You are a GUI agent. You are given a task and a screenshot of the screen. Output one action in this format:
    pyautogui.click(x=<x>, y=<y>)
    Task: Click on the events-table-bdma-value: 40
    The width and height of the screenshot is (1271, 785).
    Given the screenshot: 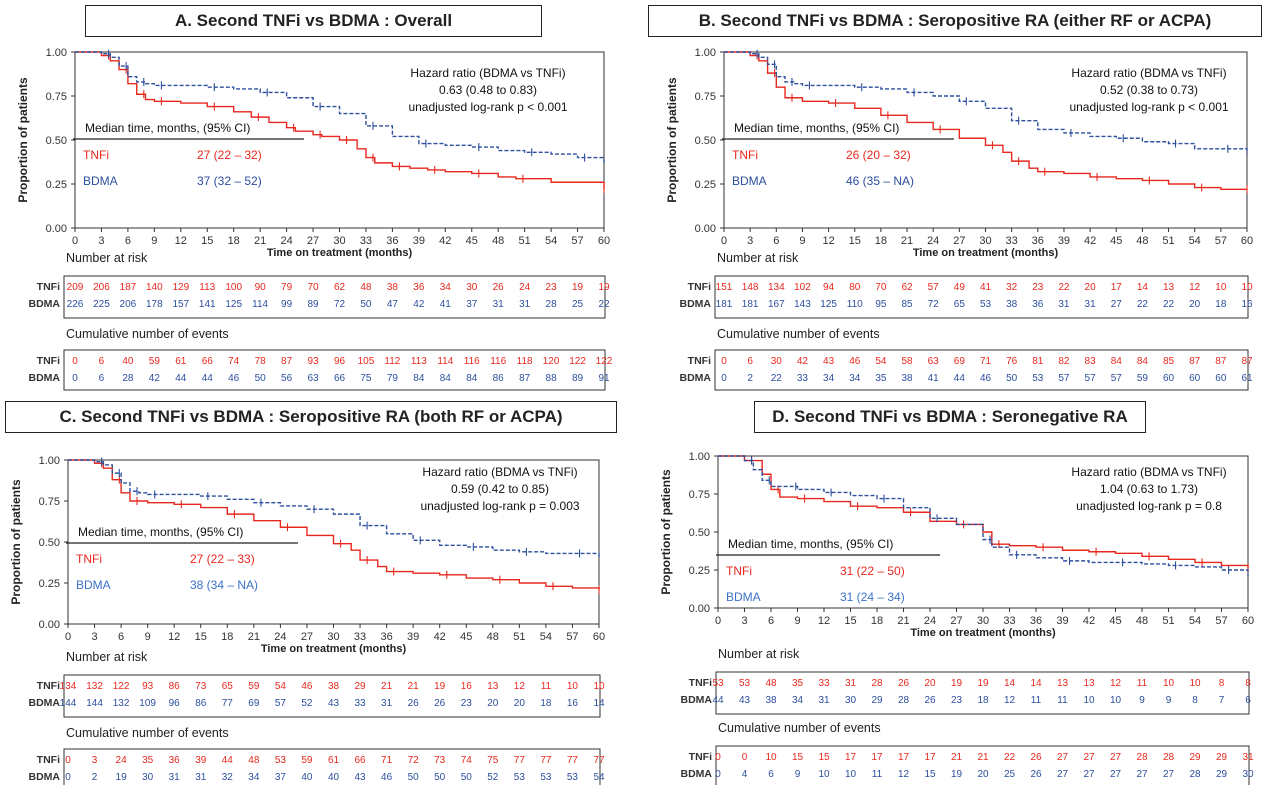 What is the action you would take?
    pyautogui.click(x=334, y=777)
    